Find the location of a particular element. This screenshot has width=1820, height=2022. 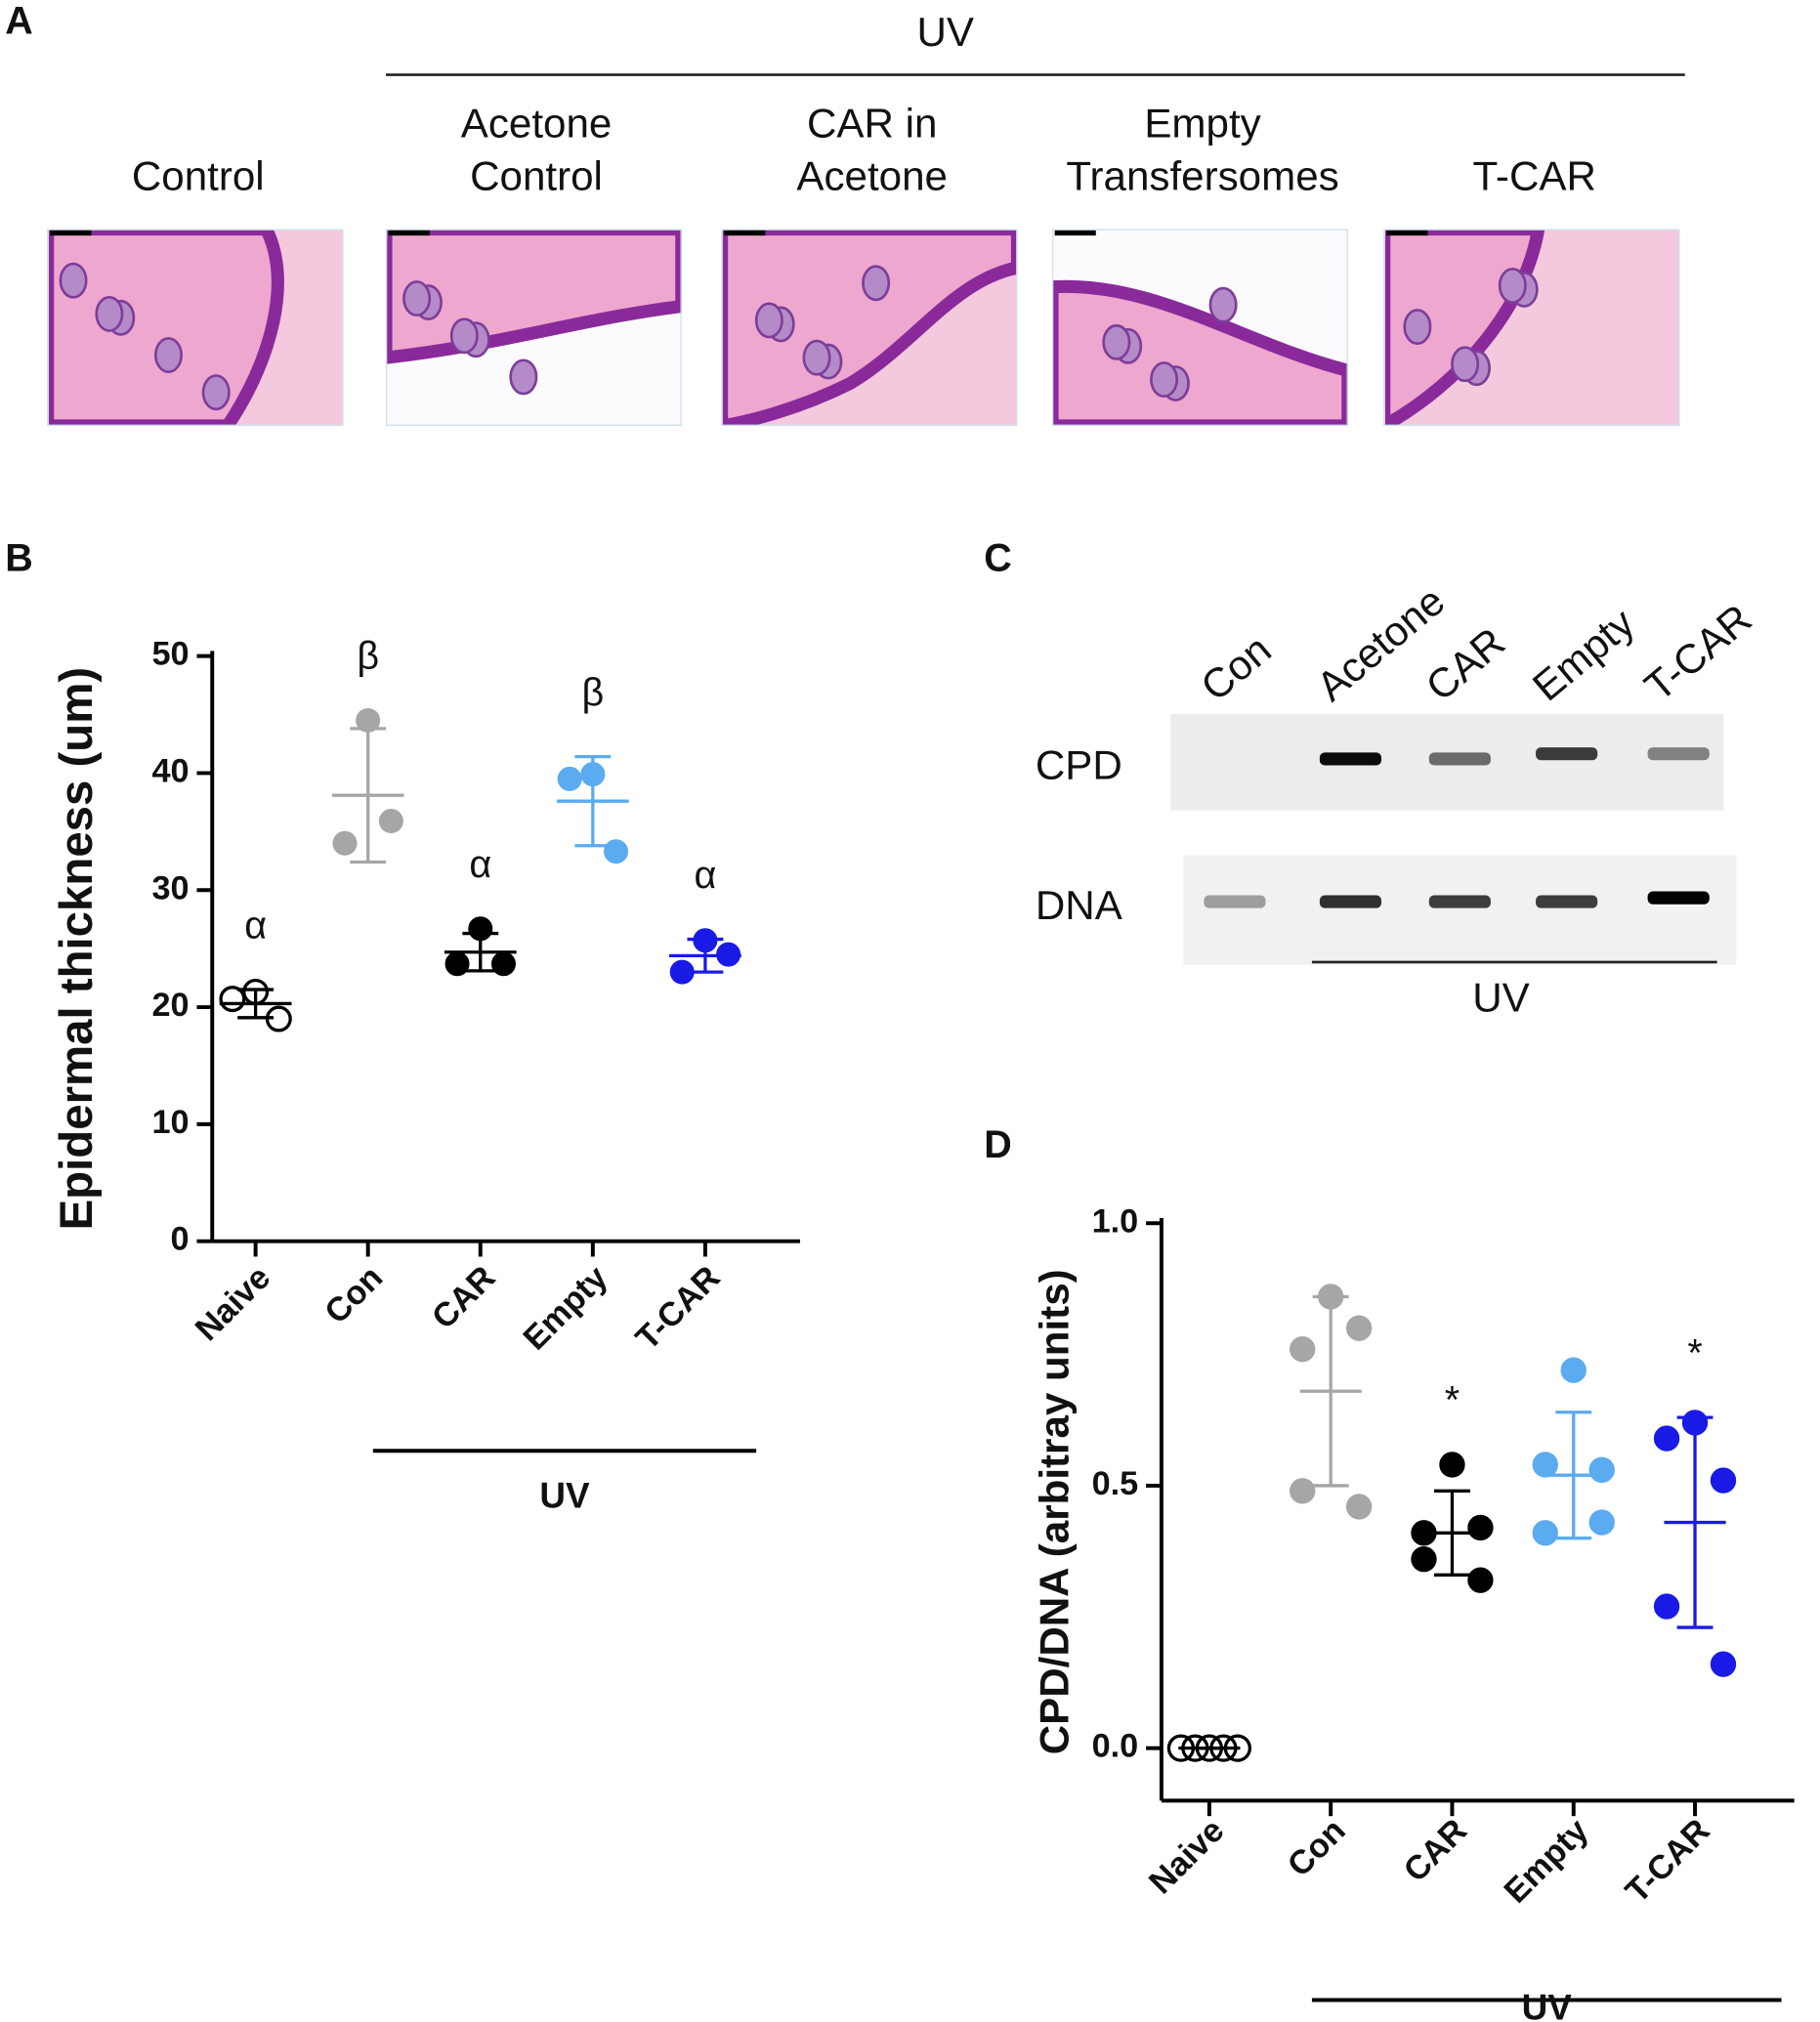

row-label: DNA is located at coordinates (1079, 905).